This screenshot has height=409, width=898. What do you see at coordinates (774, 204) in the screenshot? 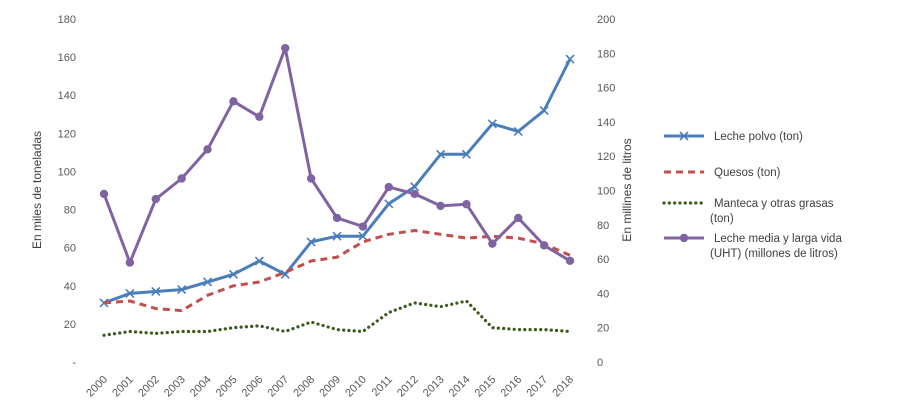
I see `legend-label: Manteca y otras grasas` at bounding box center [774, 204].